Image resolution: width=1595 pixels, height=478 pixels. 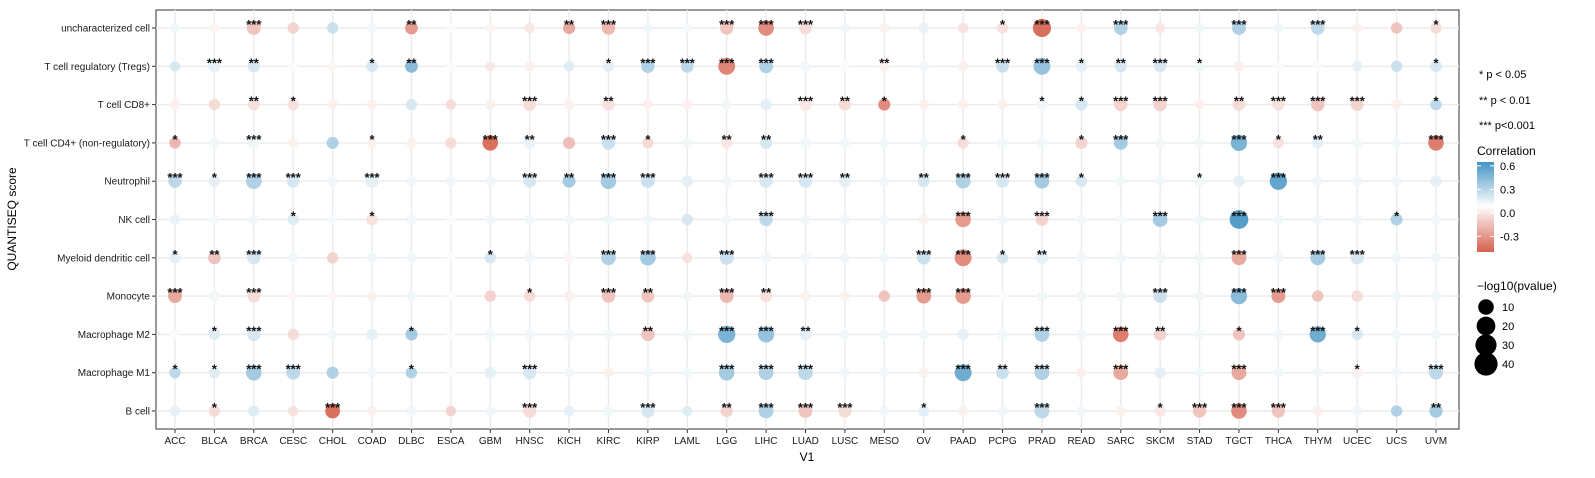 What do you see at coordinates (1486, 345) in the screenshot?
I see `size-legend-dot` at bounding box center [1486, 345].